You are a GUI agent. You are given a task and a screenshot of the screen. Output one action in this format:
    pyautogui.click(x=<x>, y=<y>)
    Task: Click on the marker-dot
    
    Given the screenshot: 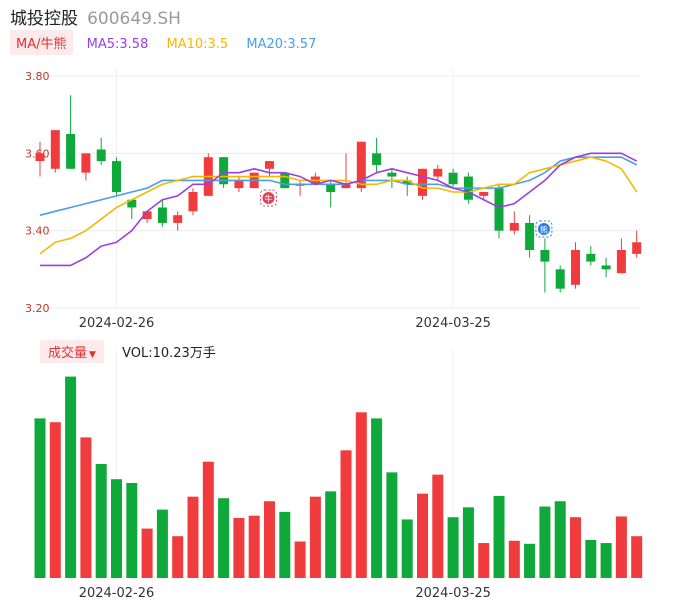 What is the action you would take?
    pyautogui.click(x=268, y=198)
    